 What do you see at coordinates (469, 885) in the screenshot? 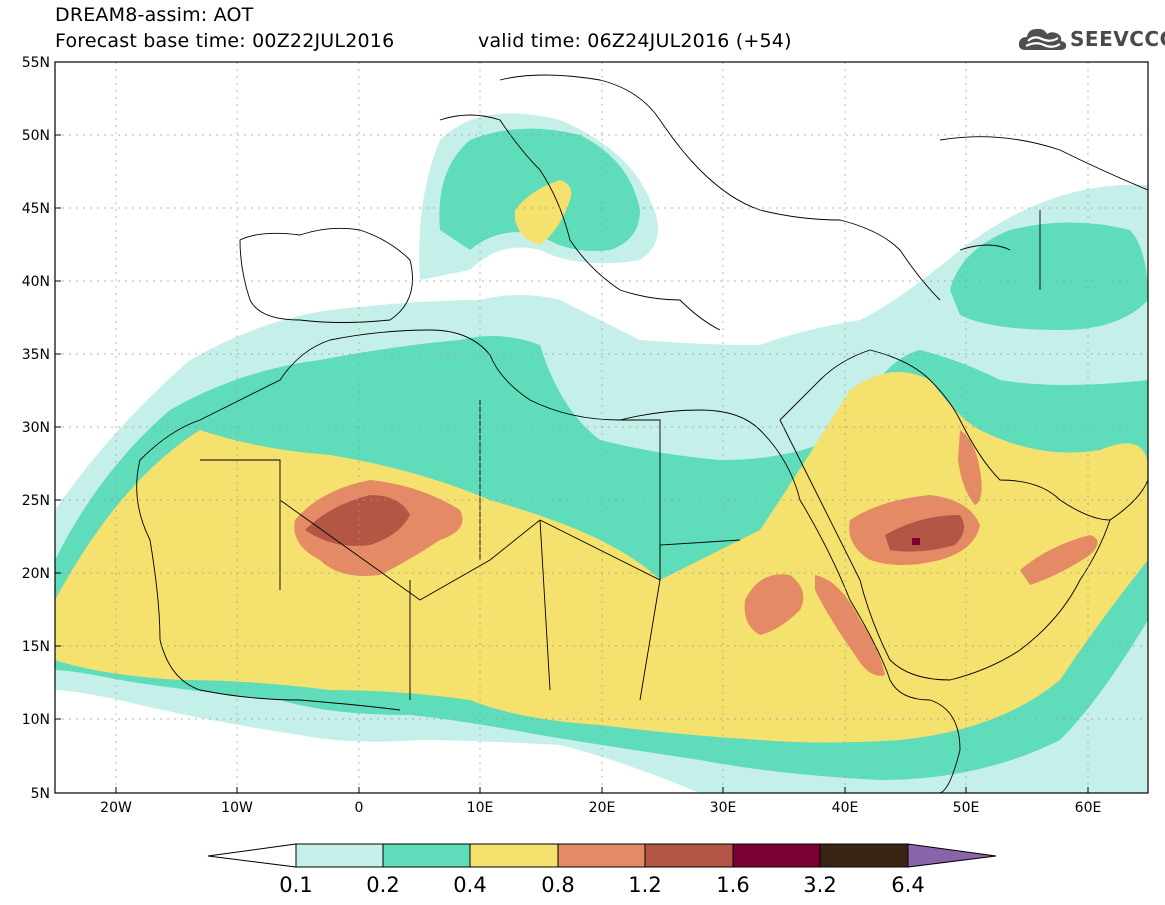
I see `colorbar-label: 0.4` at bounding box center [469, 885].